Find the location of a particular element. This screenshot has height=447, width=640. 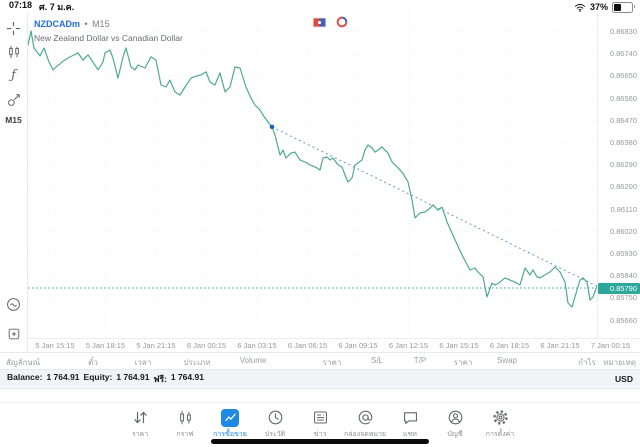

time-tick-label: 5 Jan 18:15 is located at coordinates (105, 345).